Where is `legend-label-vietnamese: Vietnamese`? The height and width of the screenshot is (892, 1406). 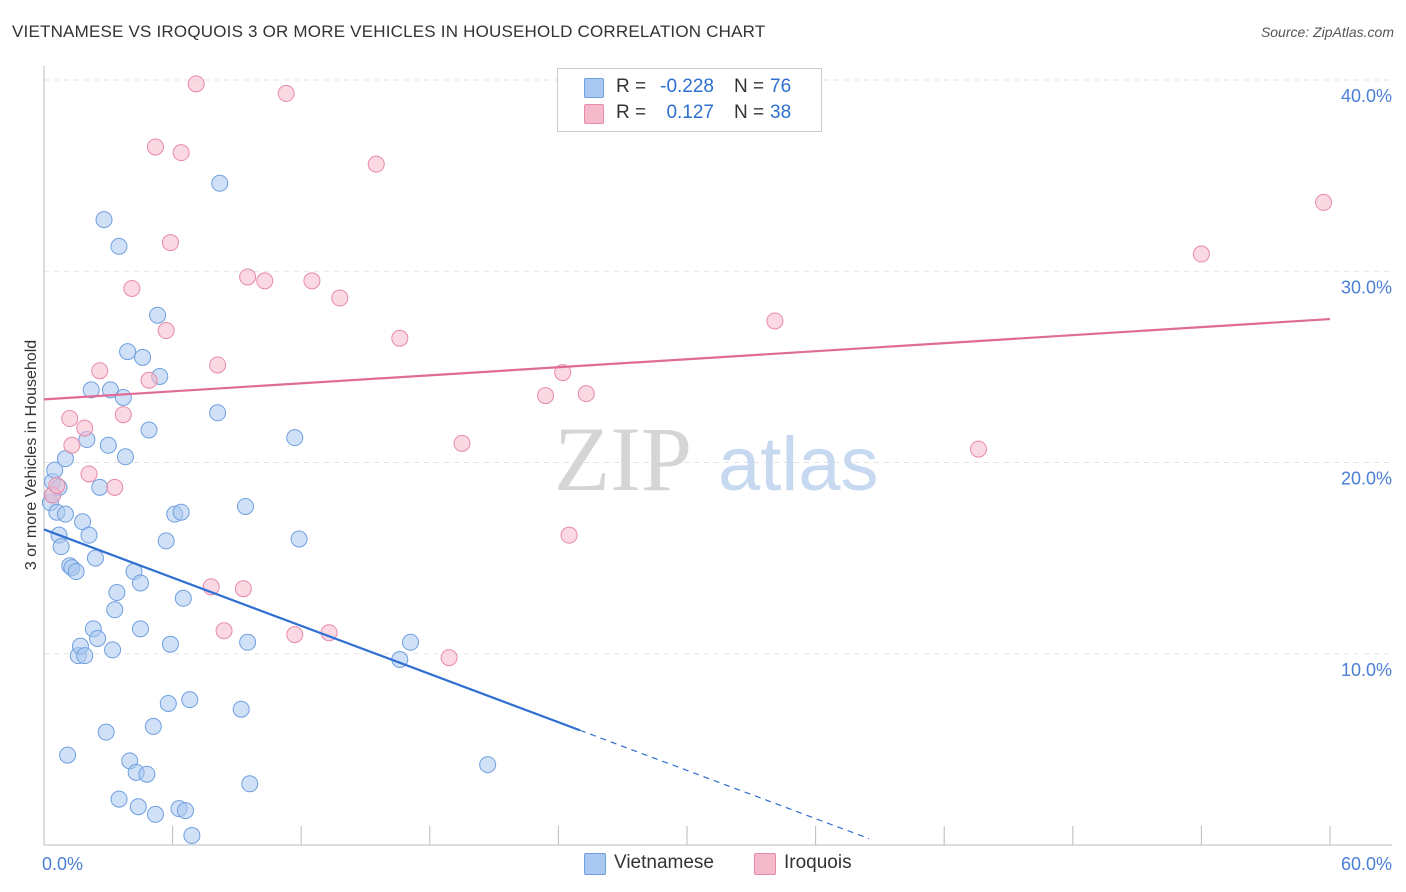
legend-label-vietnamese: Vietnamese is located at coordinates (664, 862).